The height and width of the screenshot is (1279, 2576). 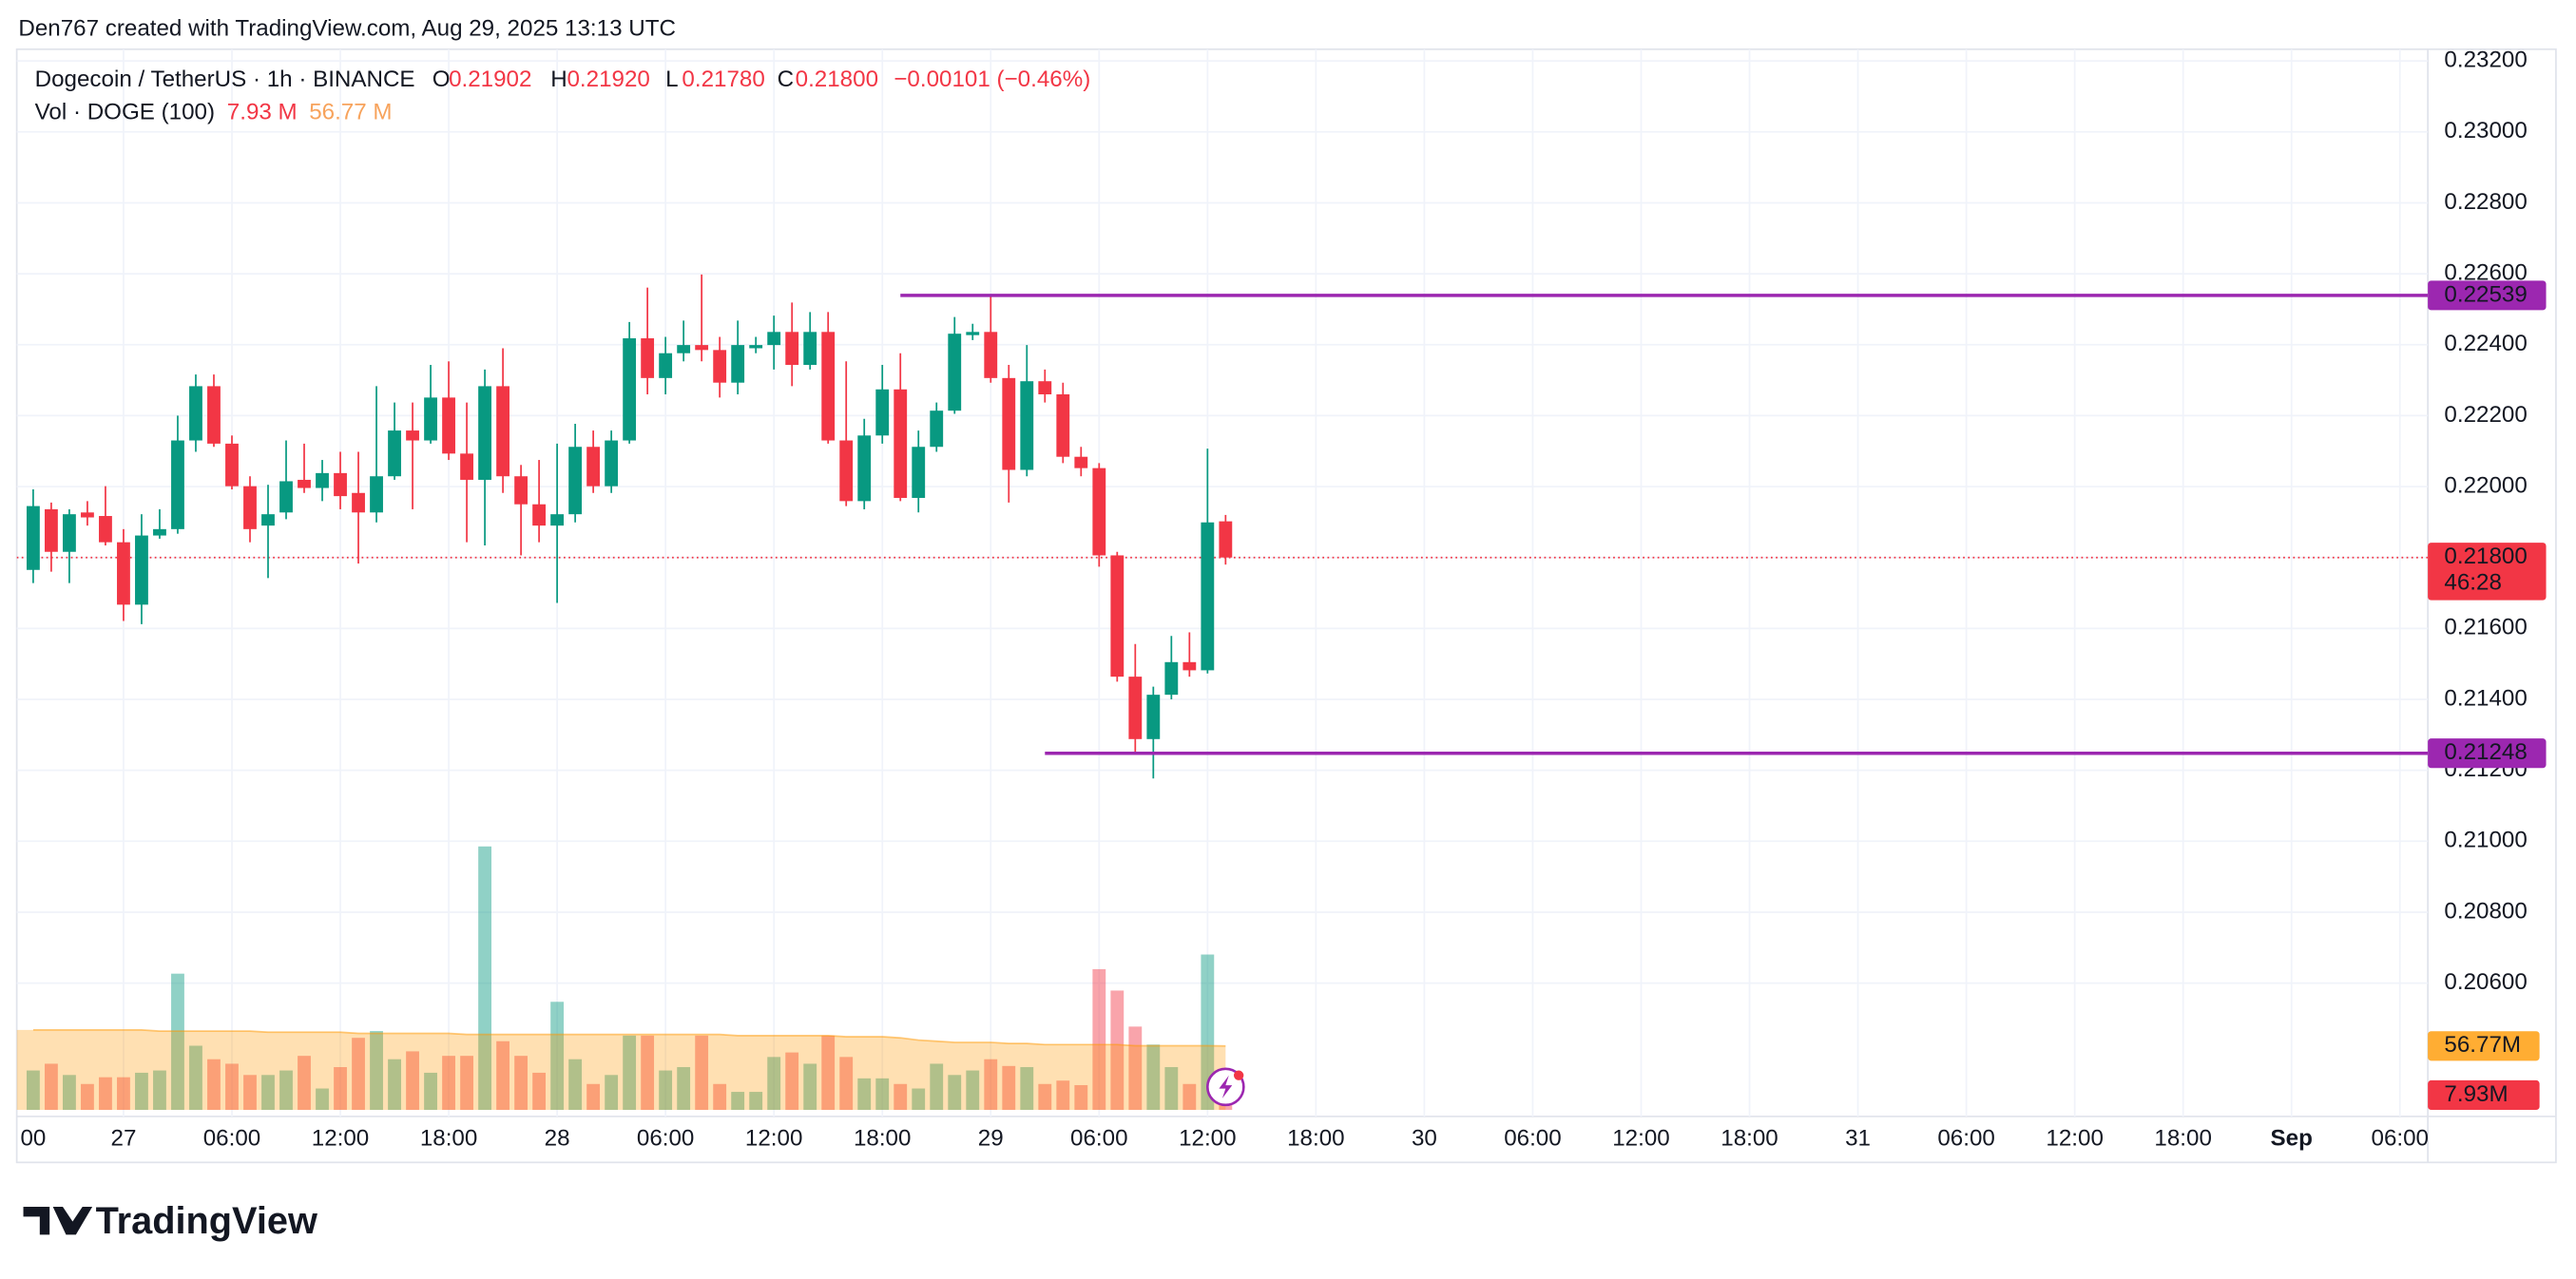 I want to click on ohlc-key: H, so click(x=558, y=79).